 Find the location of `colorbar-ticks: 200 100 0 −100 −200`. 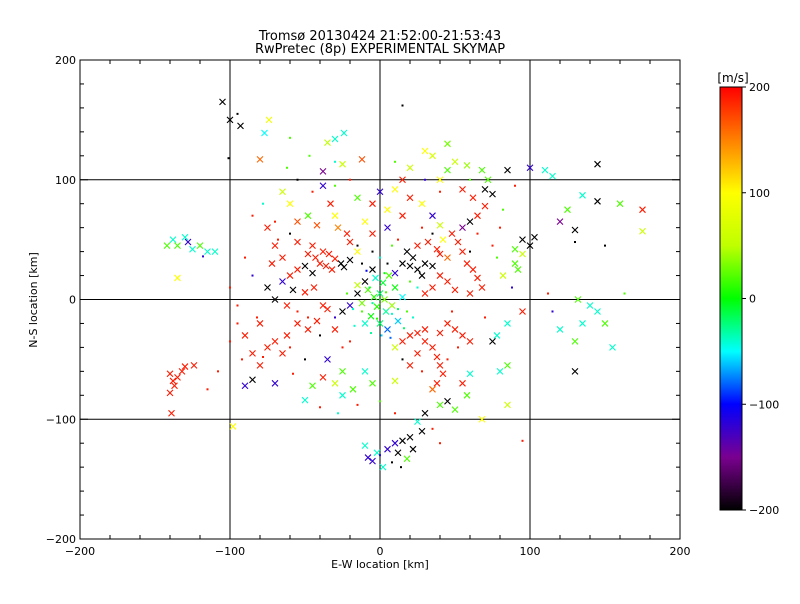

colorbar-ticks: 200 100 0 −100 −200 is located at coordinates (760, 299).